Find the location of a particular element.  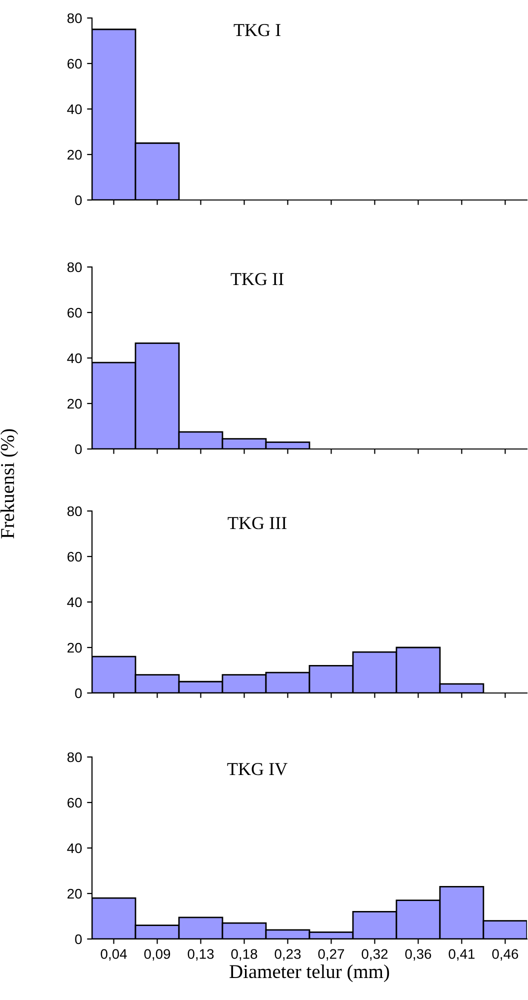

x-tick-label: 0,09 is located at coordinates (157, 955).